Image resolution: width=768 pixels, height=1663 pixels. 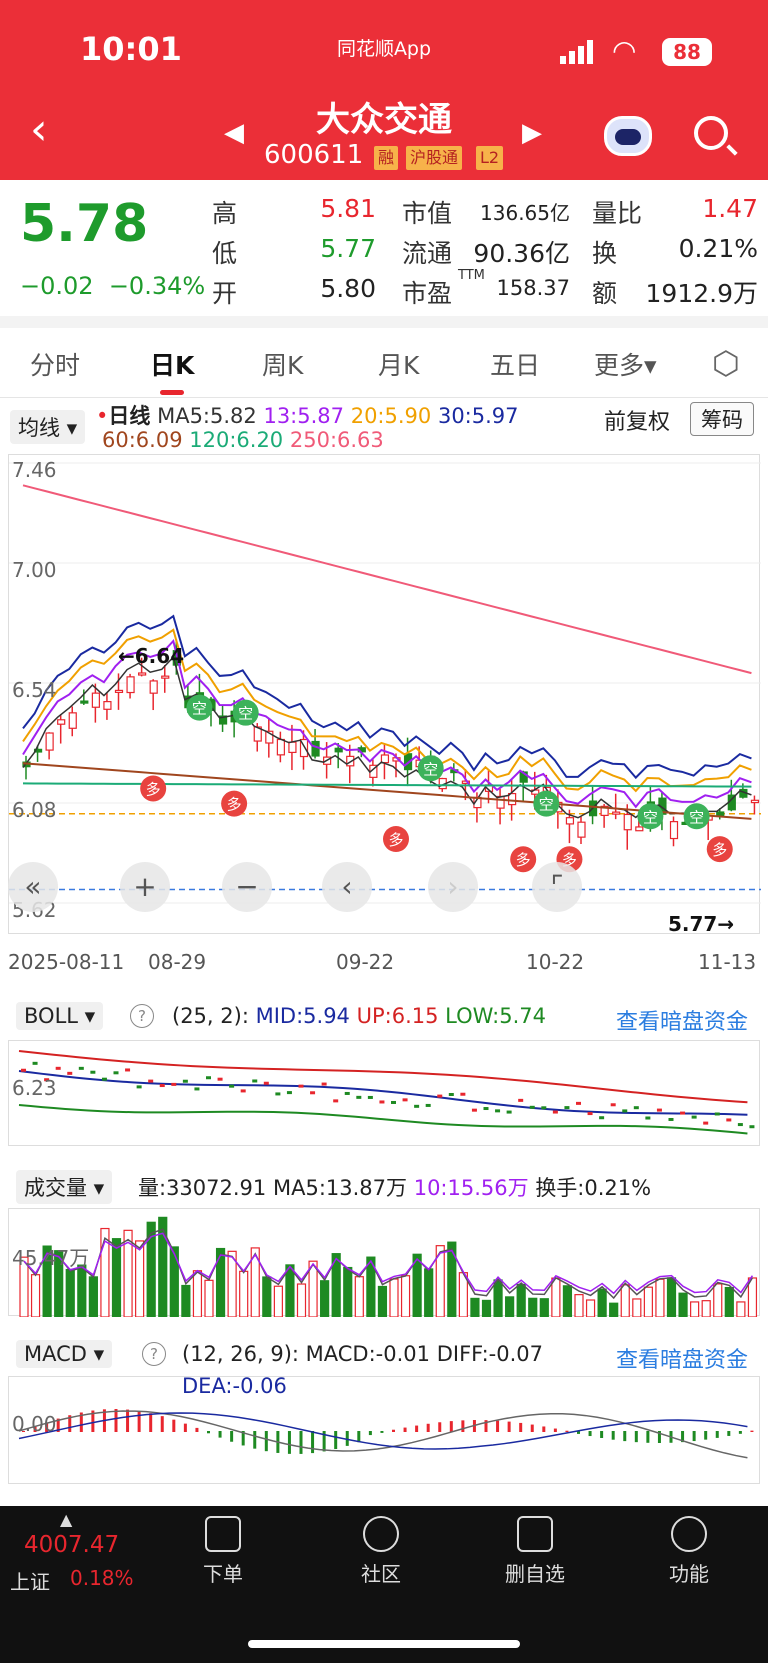 What do you see at coordinates (384, 248) in the screenshot?
I see `quote-panel` at bounding box center [384, 248].